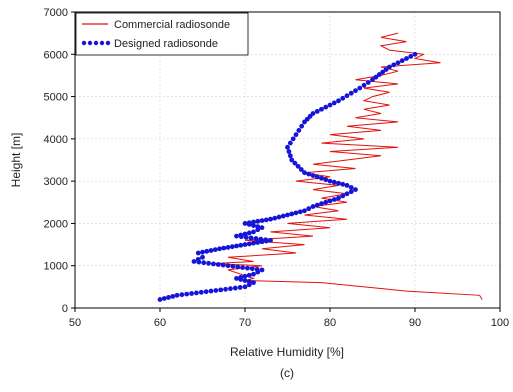 Image resolution: width=513 pixels, height=392 pixels. What do you see at coordinates (289, 318) in the screenshot?
I see `x-axis-ticks: 50 60 70 80 90 100` at bounding box center [289, 318].